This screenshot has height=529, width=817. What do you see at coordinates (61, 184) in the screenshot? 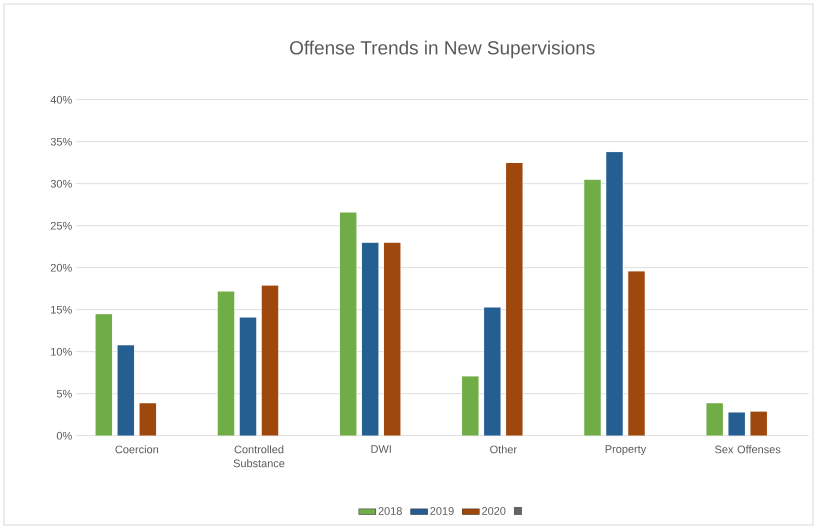
I see `y-tick-label: 30%` at bounding box center [61, 184].